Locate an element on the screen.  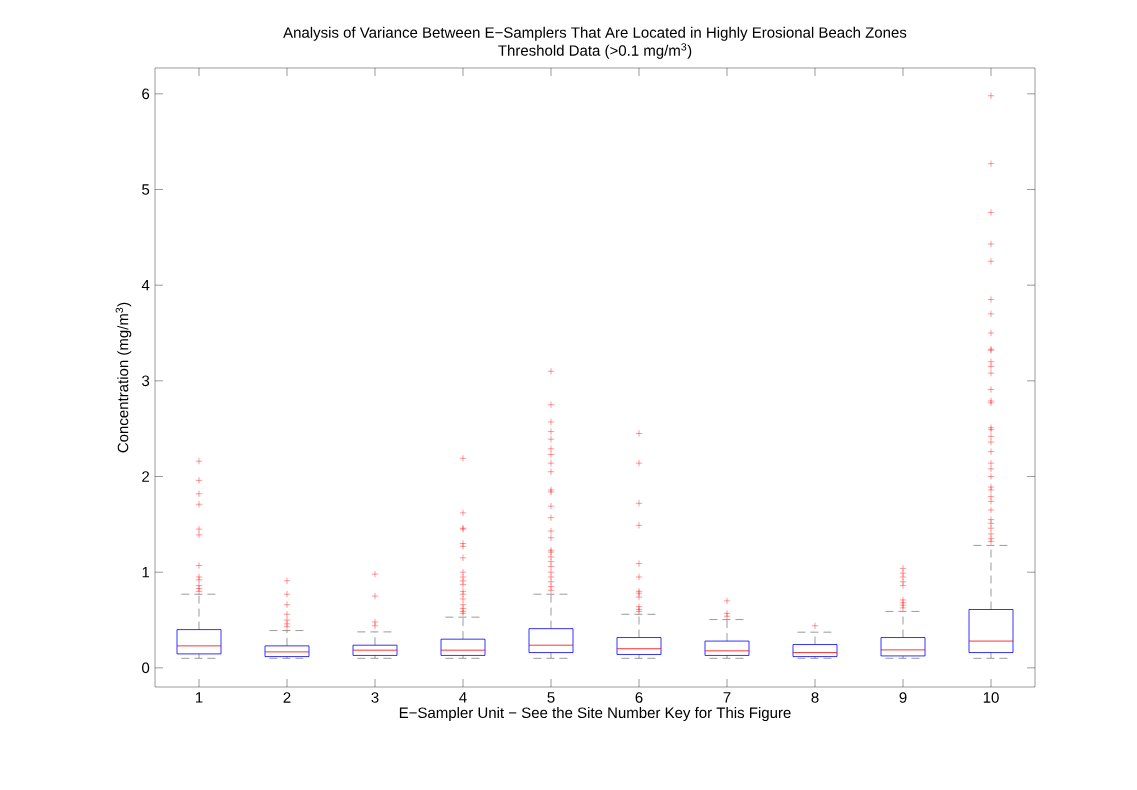
y-axis-title: Concentration (mg/m$^{3}$) is located at coordinates (123, 377).